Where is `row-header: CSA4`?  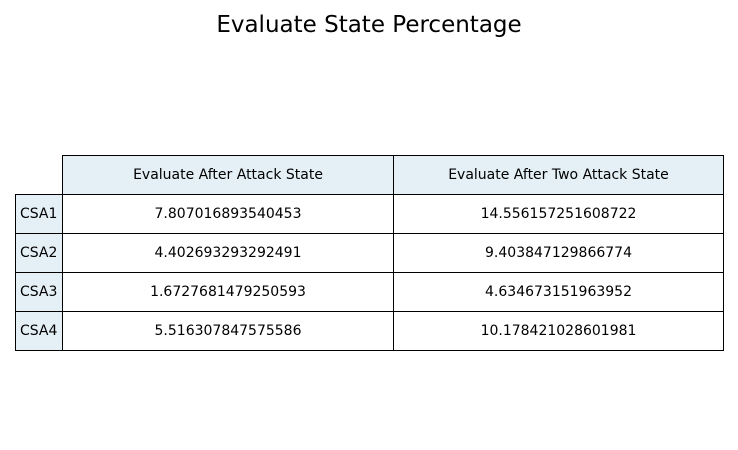
row-header: CSA4 is located at coordinates (39, 331).